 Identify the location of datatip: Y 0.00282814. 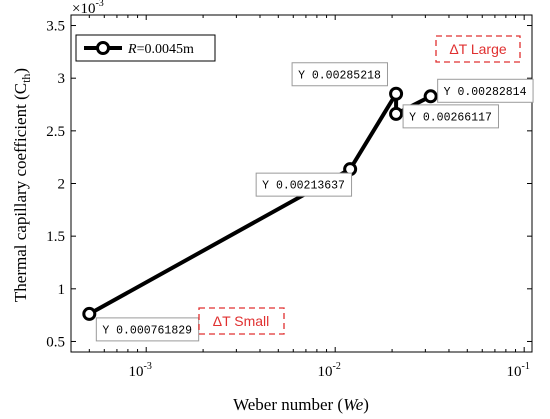
(485, 90).